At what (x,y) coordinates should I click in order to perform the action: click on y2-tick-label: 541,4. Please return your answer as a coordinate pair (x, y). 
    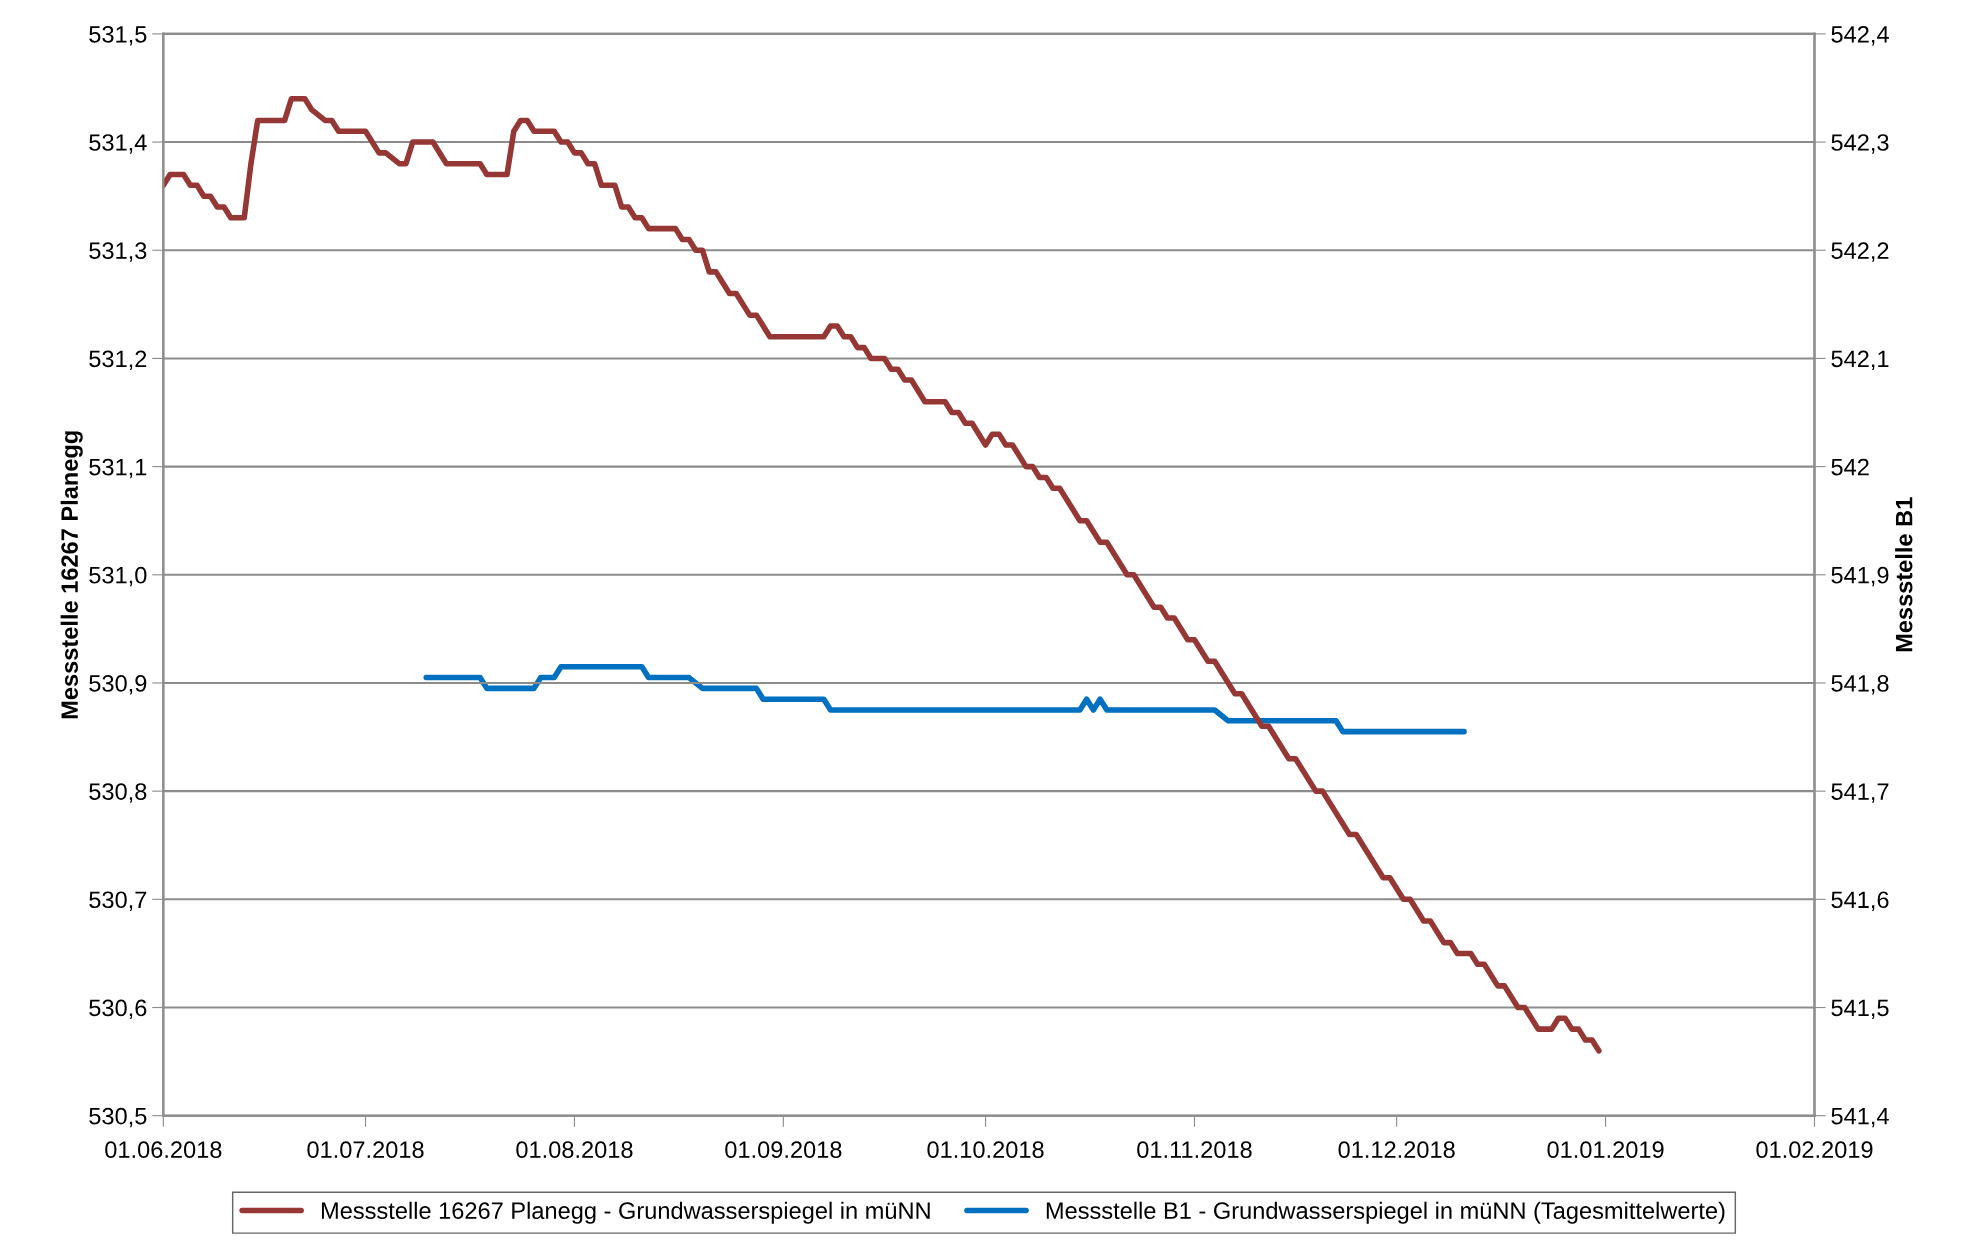
    Looking at the image, I should click on (1860, 1118).